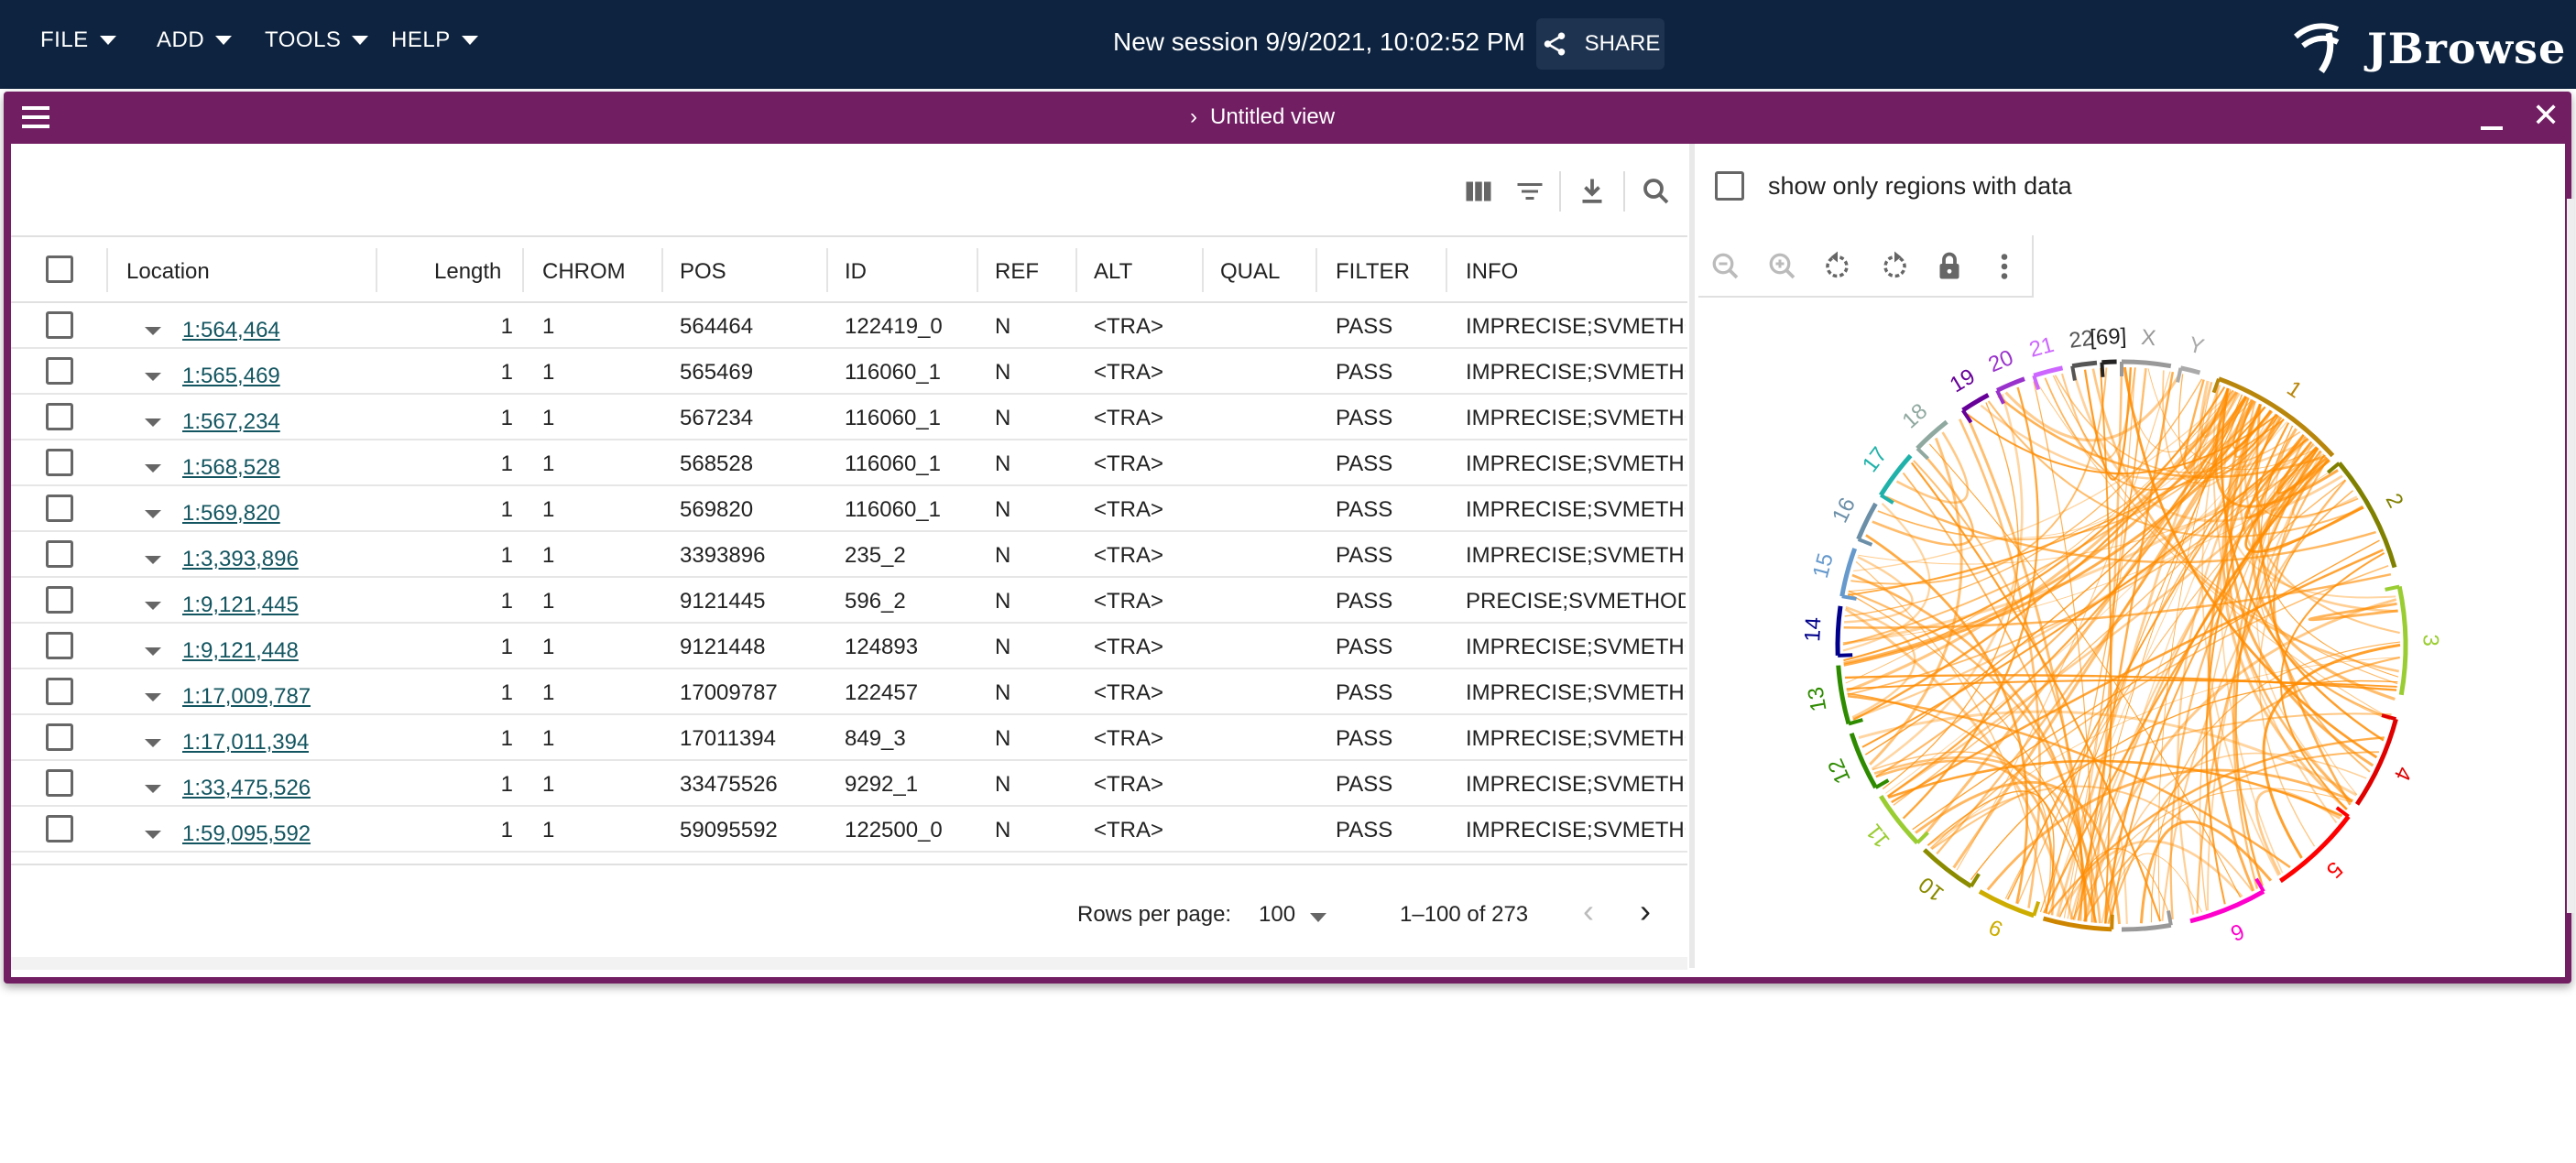  Describe the element at coordinates (435, 40) in the screenshot. I see `help-menu: HELP` at that location.